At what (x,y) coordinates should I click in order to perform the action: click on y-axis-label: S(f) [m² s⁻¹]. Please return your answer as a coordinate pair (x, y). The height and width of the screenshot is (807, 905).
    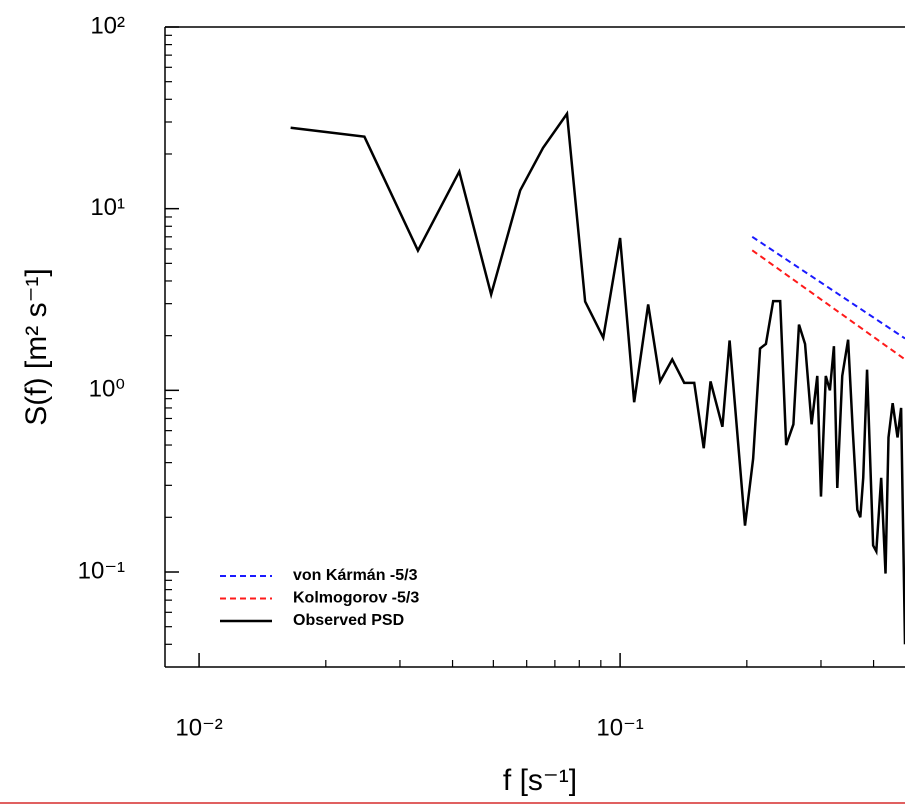
    Looking at the image, I should click on (36, 346).